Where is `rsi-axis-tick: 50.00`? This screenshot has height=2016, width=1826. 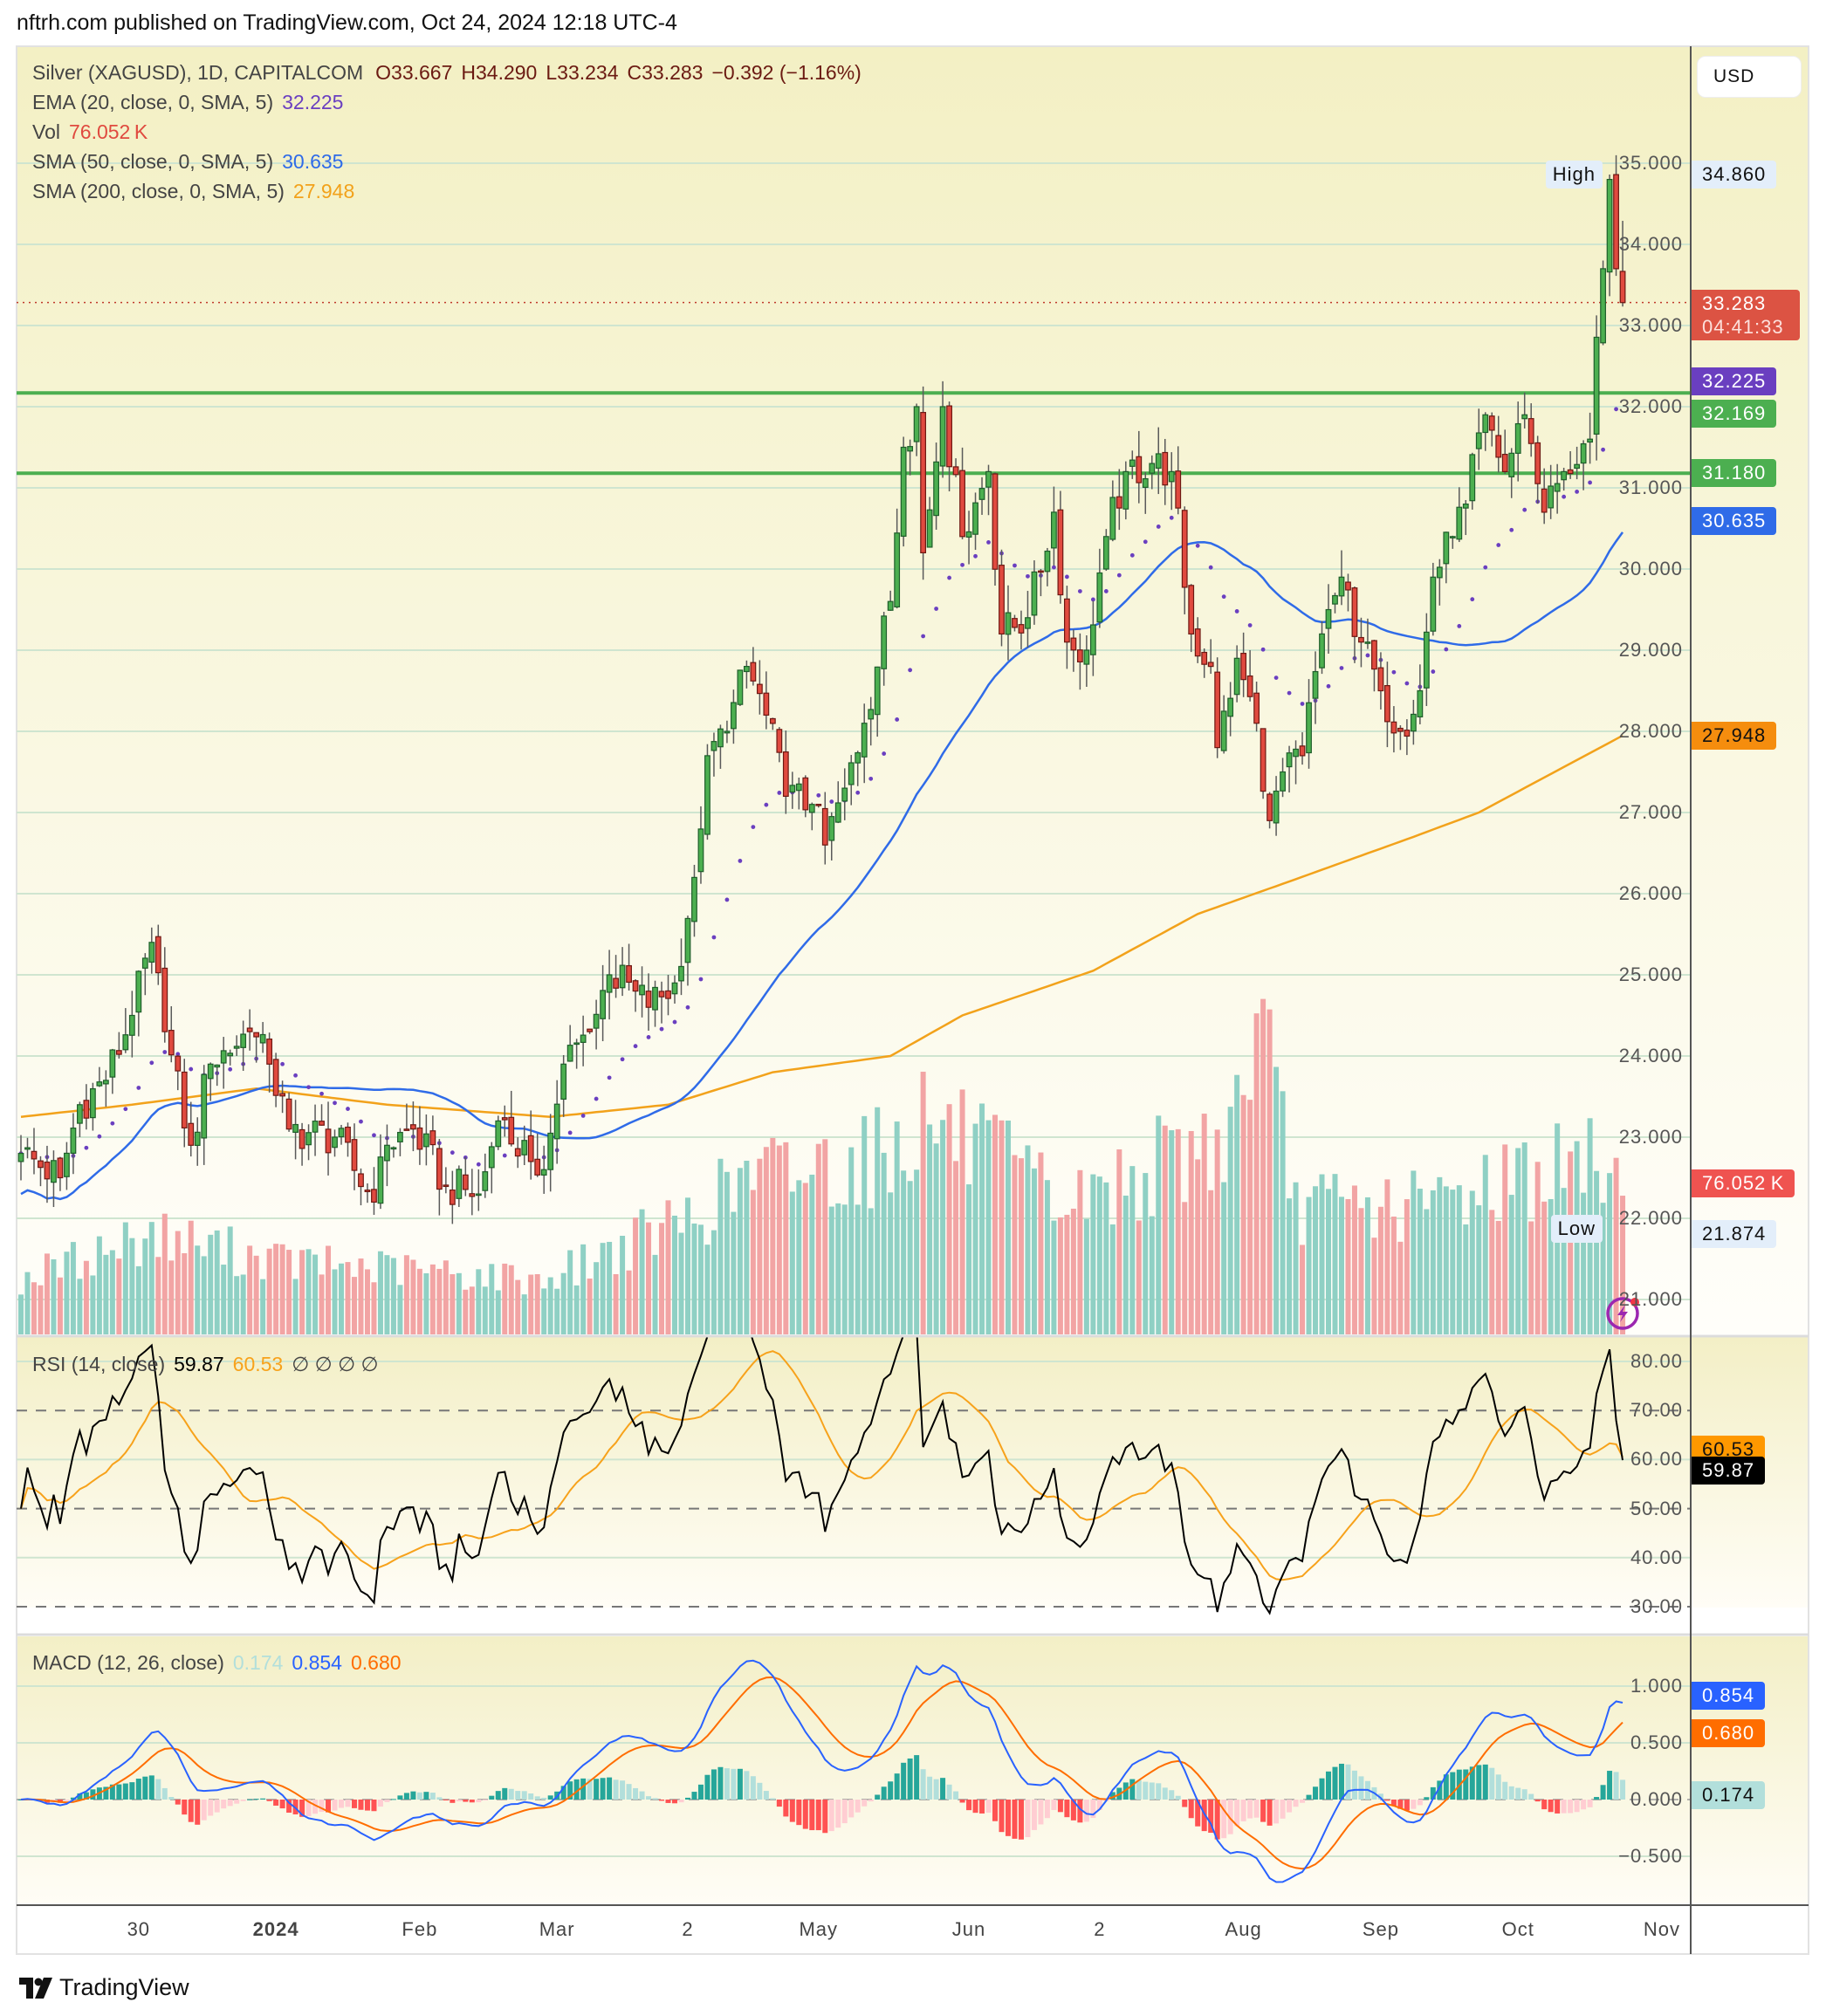
rsi-axis-tick: 50.00 is located at coordinates (1657, 1508).